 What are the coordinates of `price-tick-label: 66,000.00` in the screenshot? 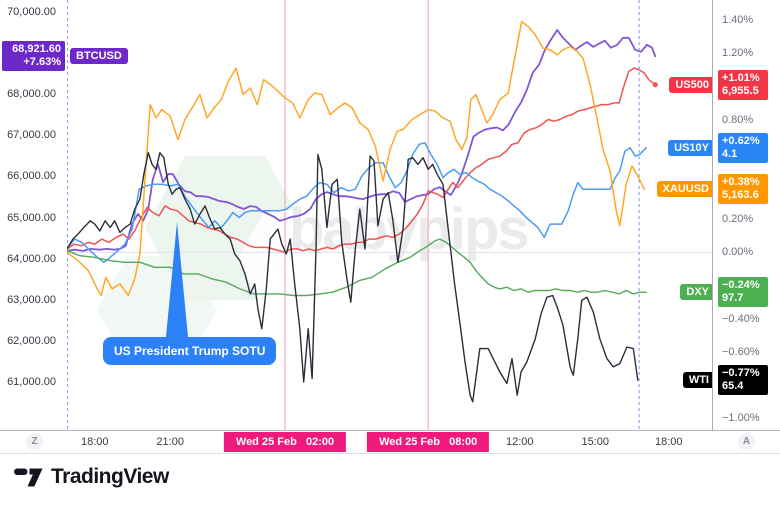 It's located at (31, 176).